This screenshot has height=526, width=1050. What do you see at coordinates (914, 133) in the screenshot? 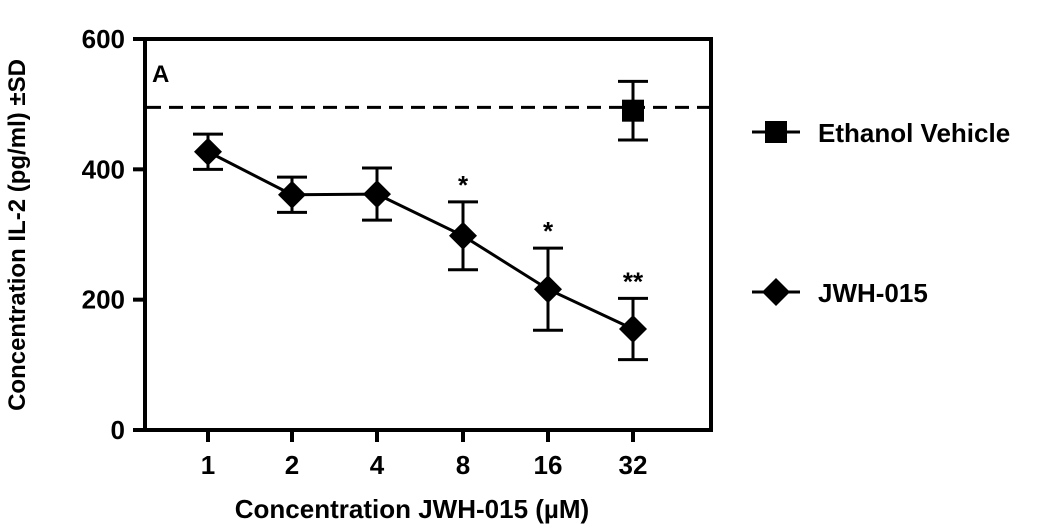
I see `legend-label: Ethanol Vehicle` at bounding box center [914, 133].